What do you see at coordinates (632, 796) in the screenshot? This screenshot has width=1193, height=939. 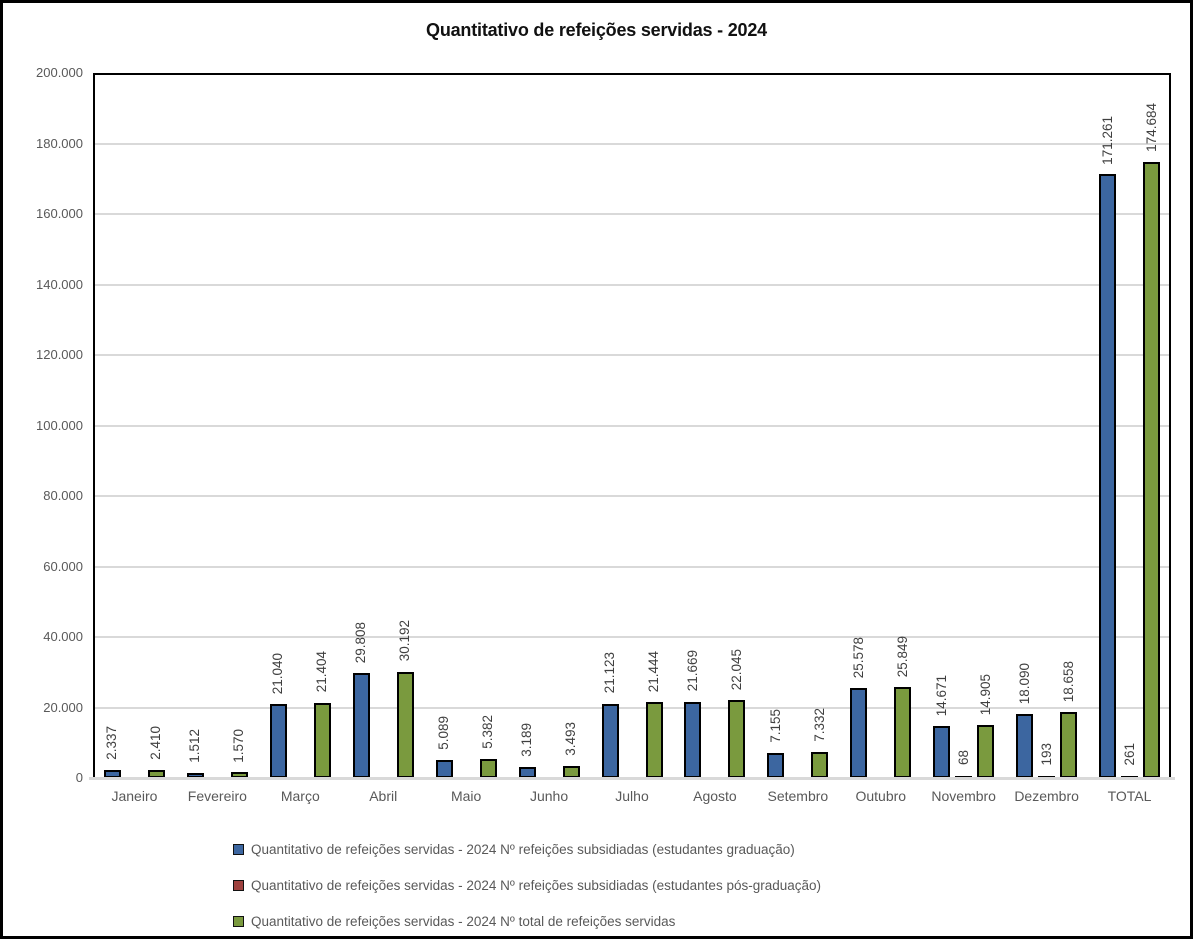 I see `x-axis-label-julho: Julho` at bounding box center [632, 796].